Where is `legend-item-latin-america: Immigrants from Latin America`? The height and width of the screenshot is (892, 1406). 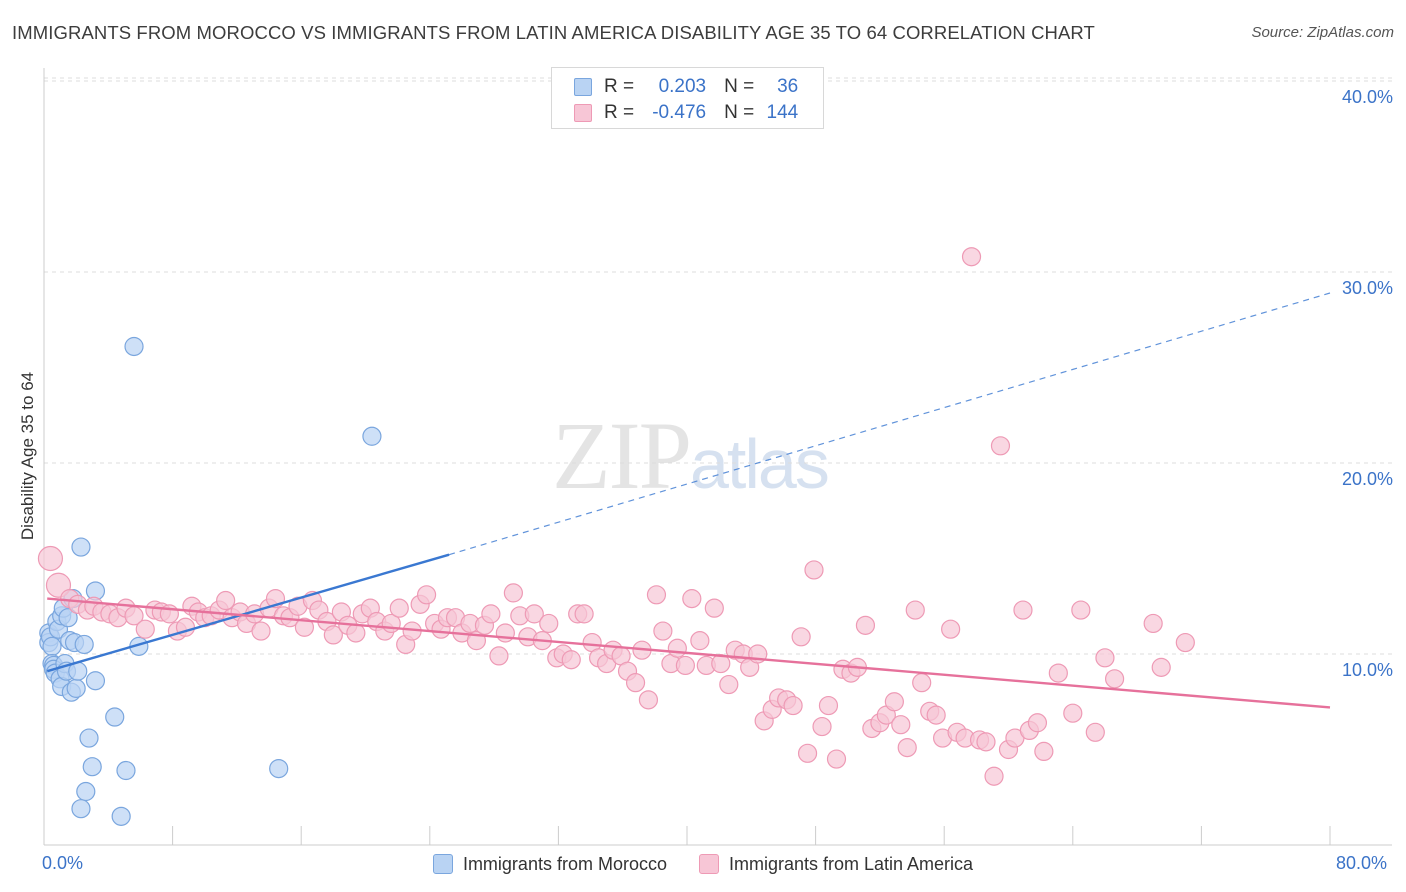 legend-item-latin-america: Immigrants from Latin America is located at coordinates (836, 864).